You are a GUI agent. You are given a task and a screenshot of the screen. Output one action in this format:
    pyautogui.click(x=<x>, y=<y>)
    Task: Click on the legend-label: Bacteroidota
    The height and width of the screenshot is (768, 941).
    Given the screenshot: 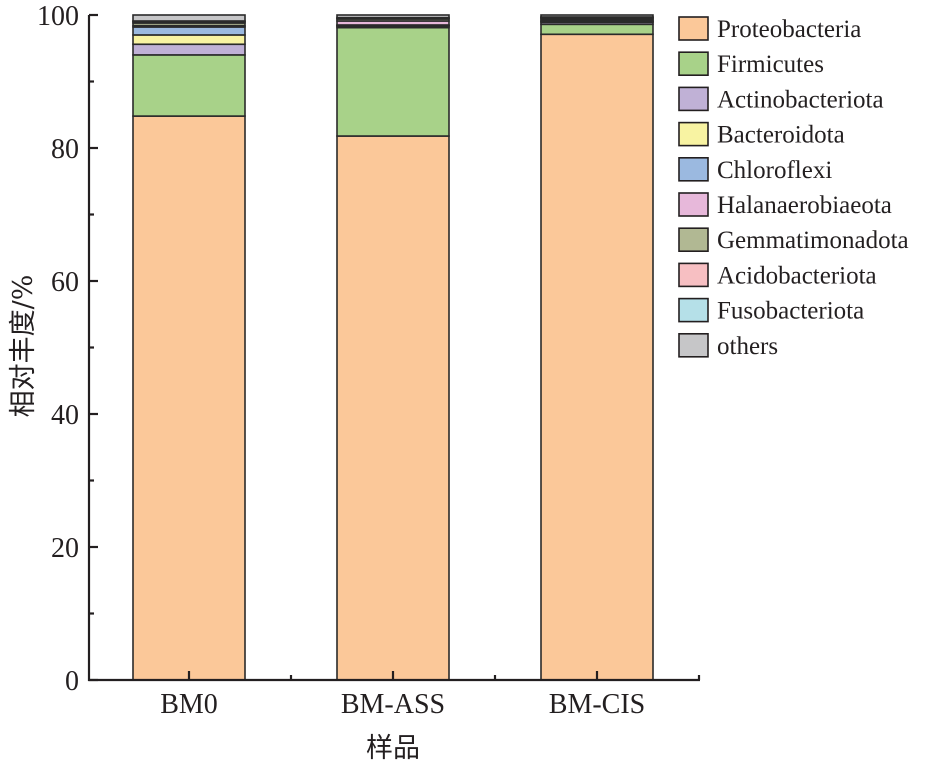 What is the action you would take?
    pyautogui.click(x=781, y=135)
    